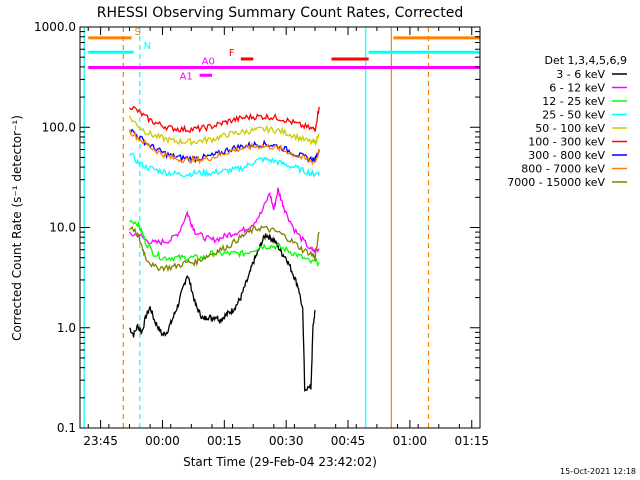 The image size is (640, 480). What do you see at coordinates (573, 115) in the screenshot?
I see `legend-entry-label: 25 - 50 keV` at bounding box center [573, 115].